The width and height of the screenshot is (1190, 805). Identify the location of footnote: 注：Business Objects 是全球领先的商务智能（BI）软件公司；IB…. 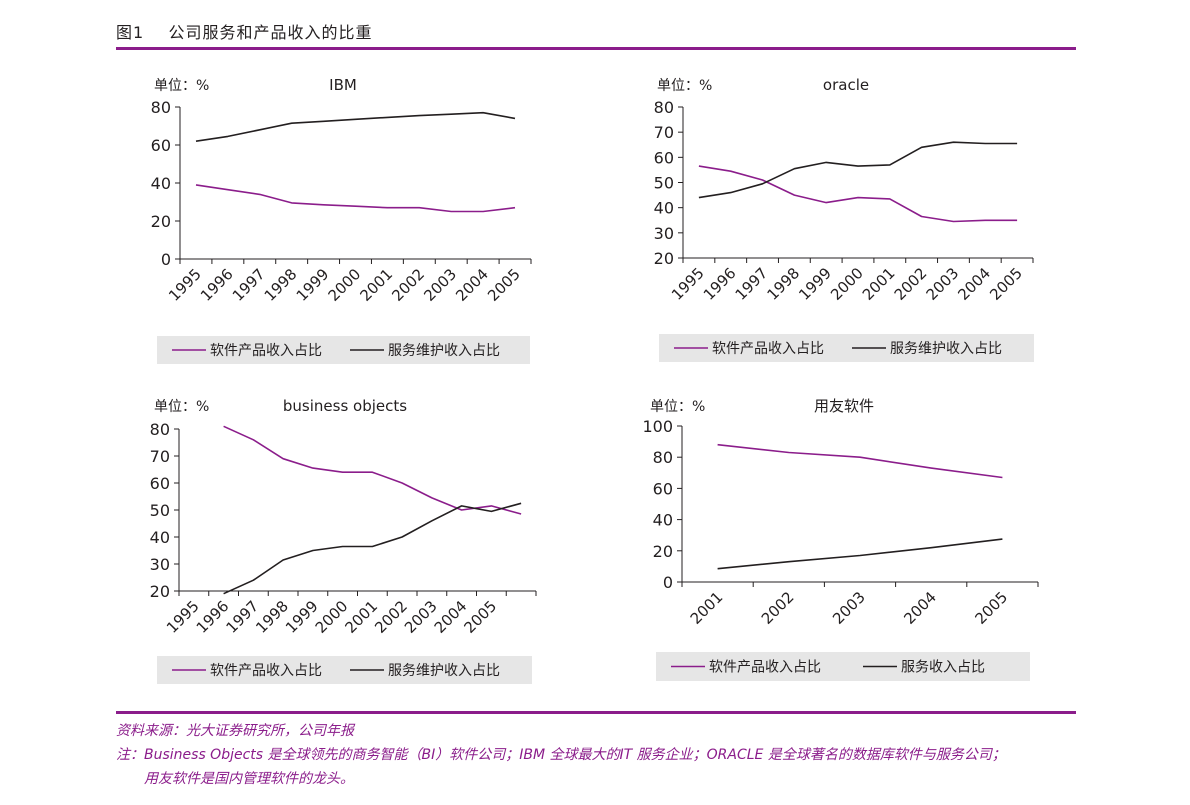
(600, 767).